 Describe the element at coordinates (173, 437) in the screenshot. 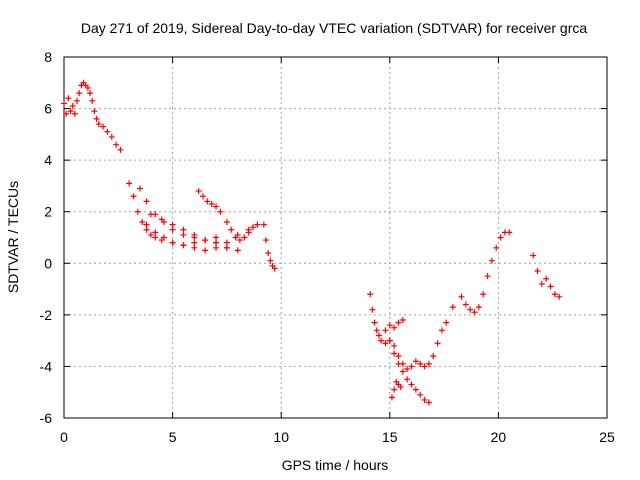

I see `x-tick-label: 5` at that location.